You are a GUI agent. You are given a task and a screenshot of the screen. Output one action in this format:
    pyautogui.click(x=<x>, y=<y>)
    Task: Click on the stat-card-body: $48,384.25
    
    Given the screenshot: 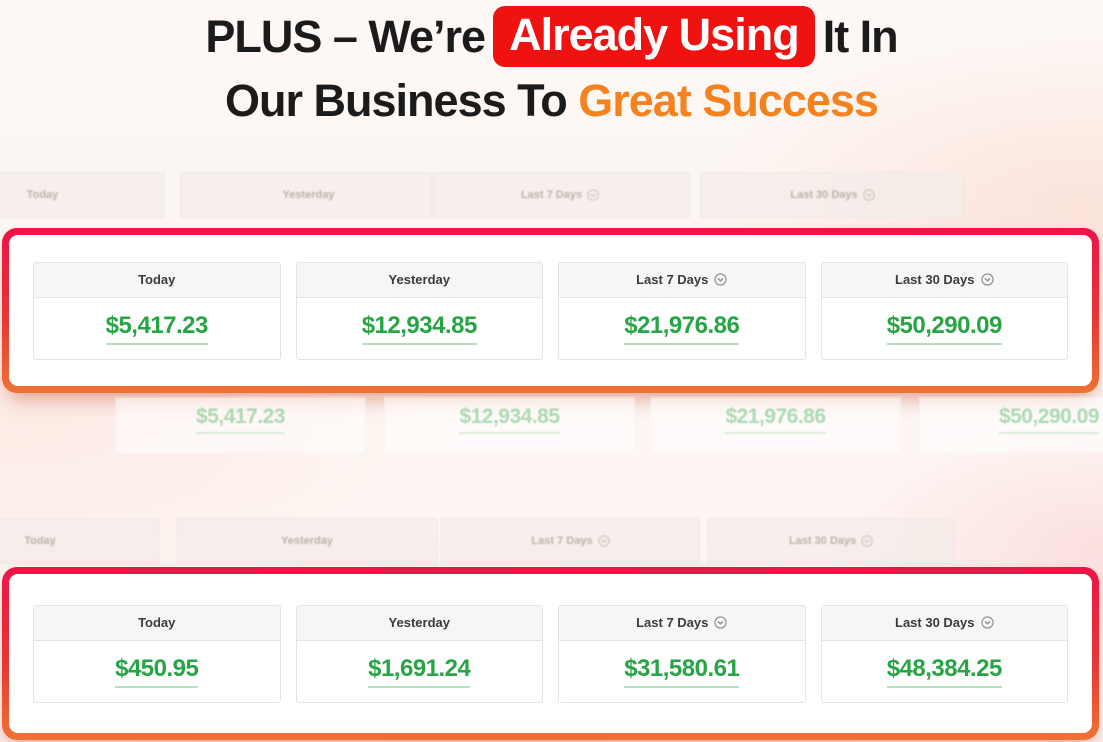 What is the action you would take?
    pyautogui.click(x=945, y=671)
    